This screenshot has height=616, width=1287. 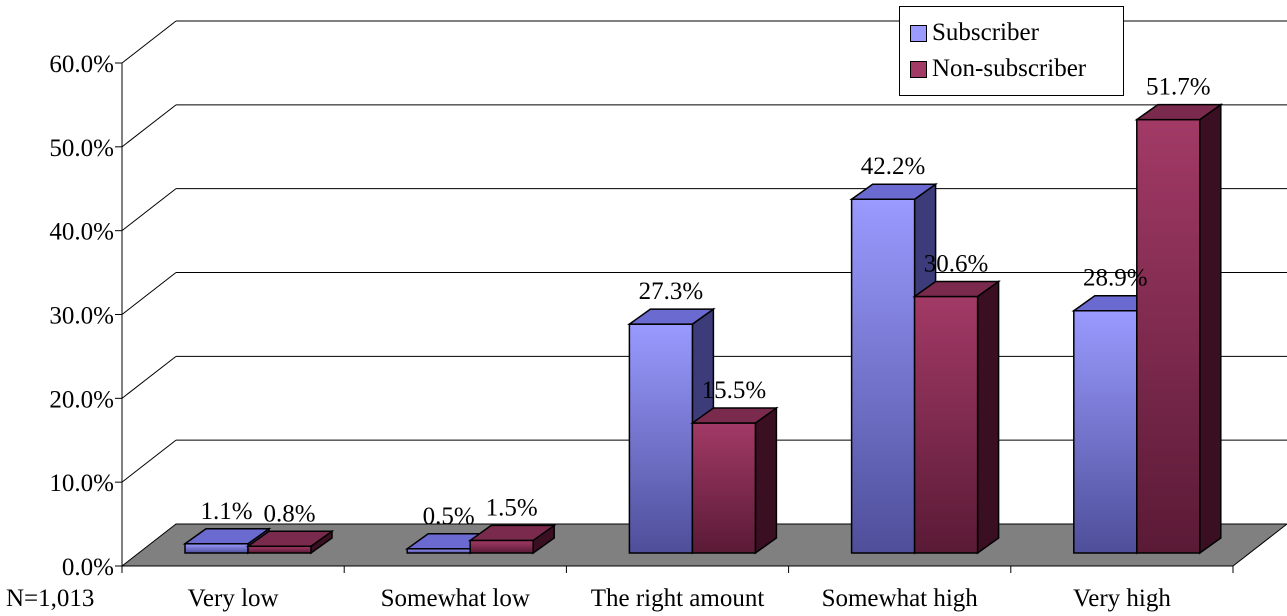 What do you see at coordinates (81, 64) in the screenshot?
I see `y-tick-label: 60.0%` at bounding box center [81, 64].